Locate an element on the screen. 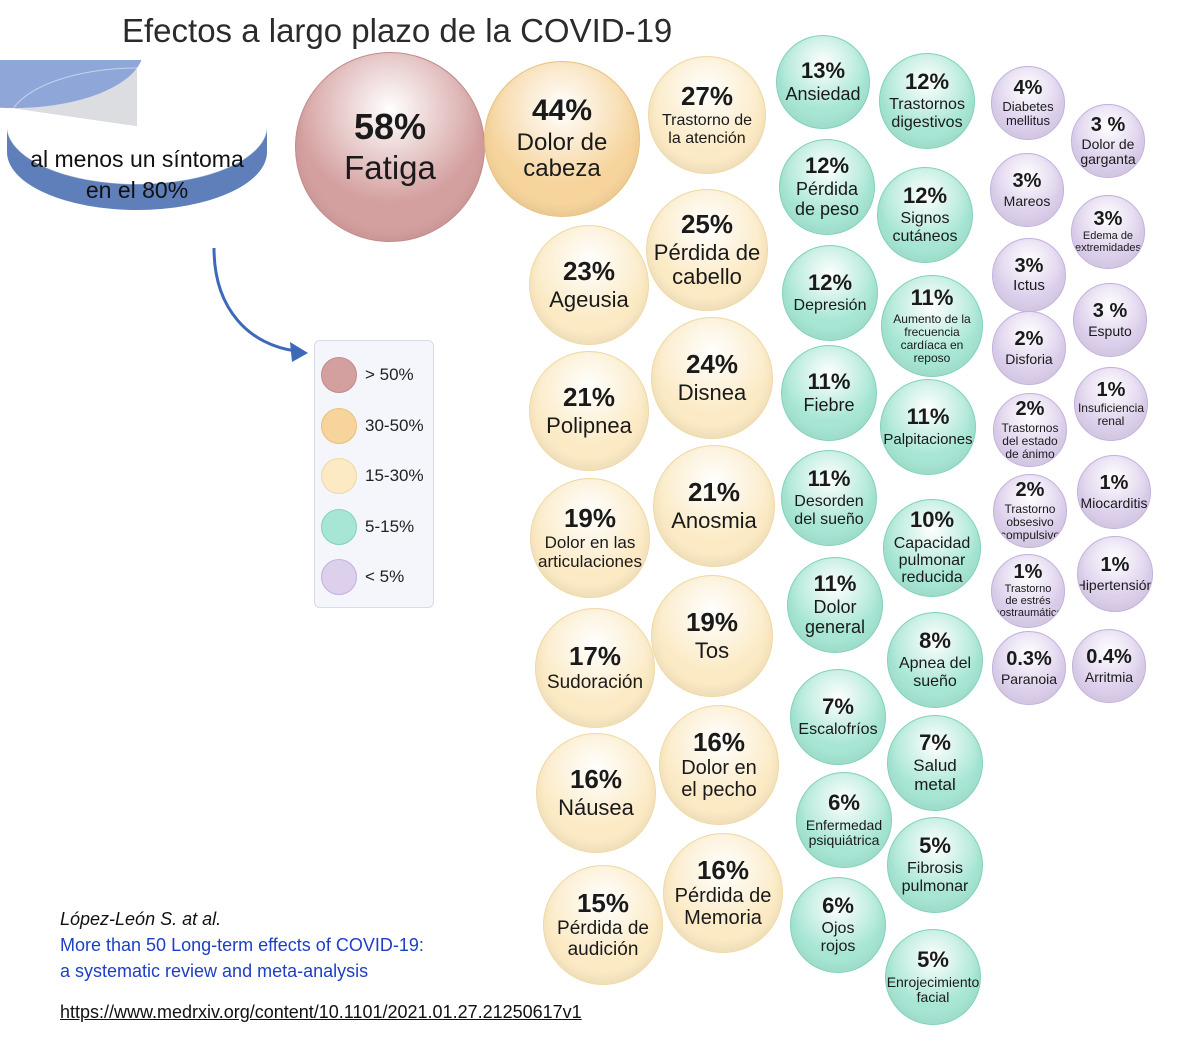  bubble: 12% Depresión is located at coordinates (830, 293).